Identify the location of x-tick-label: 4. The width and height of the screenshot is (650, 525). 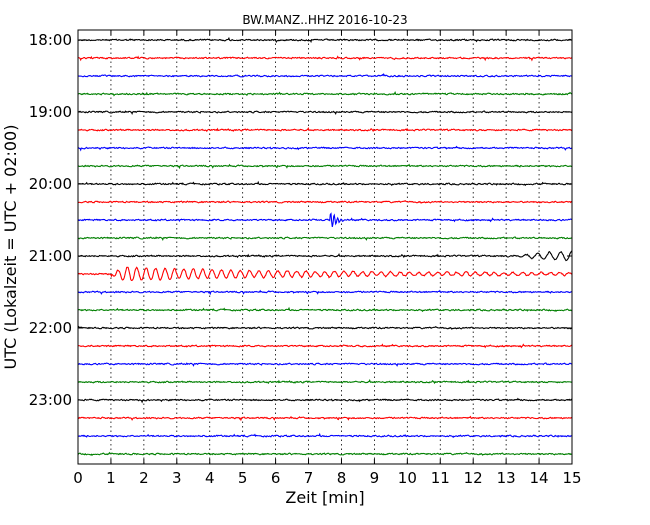
(210, 478).